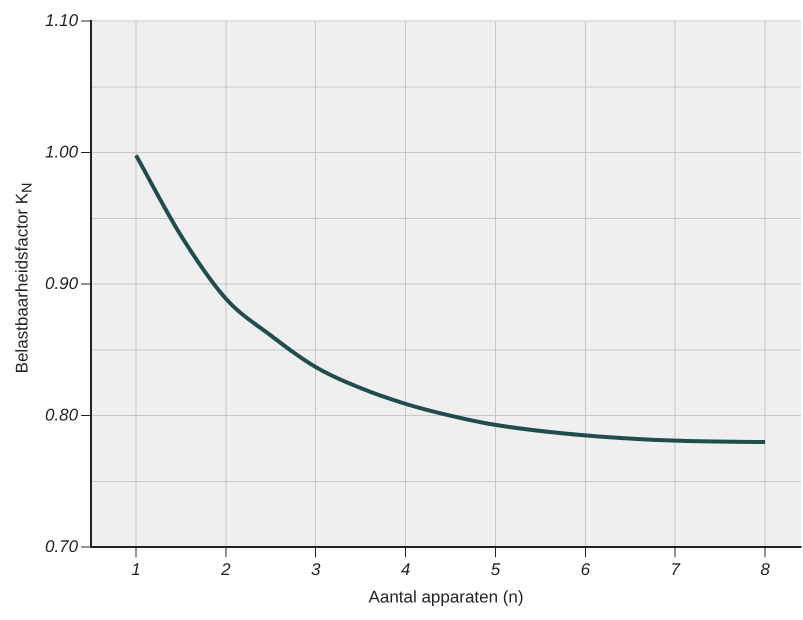 This screenshot has width=803, height=620. Describe the element at coordinates (675, 570) in the screenshot. I see `x-tick-label: 7` at that location.